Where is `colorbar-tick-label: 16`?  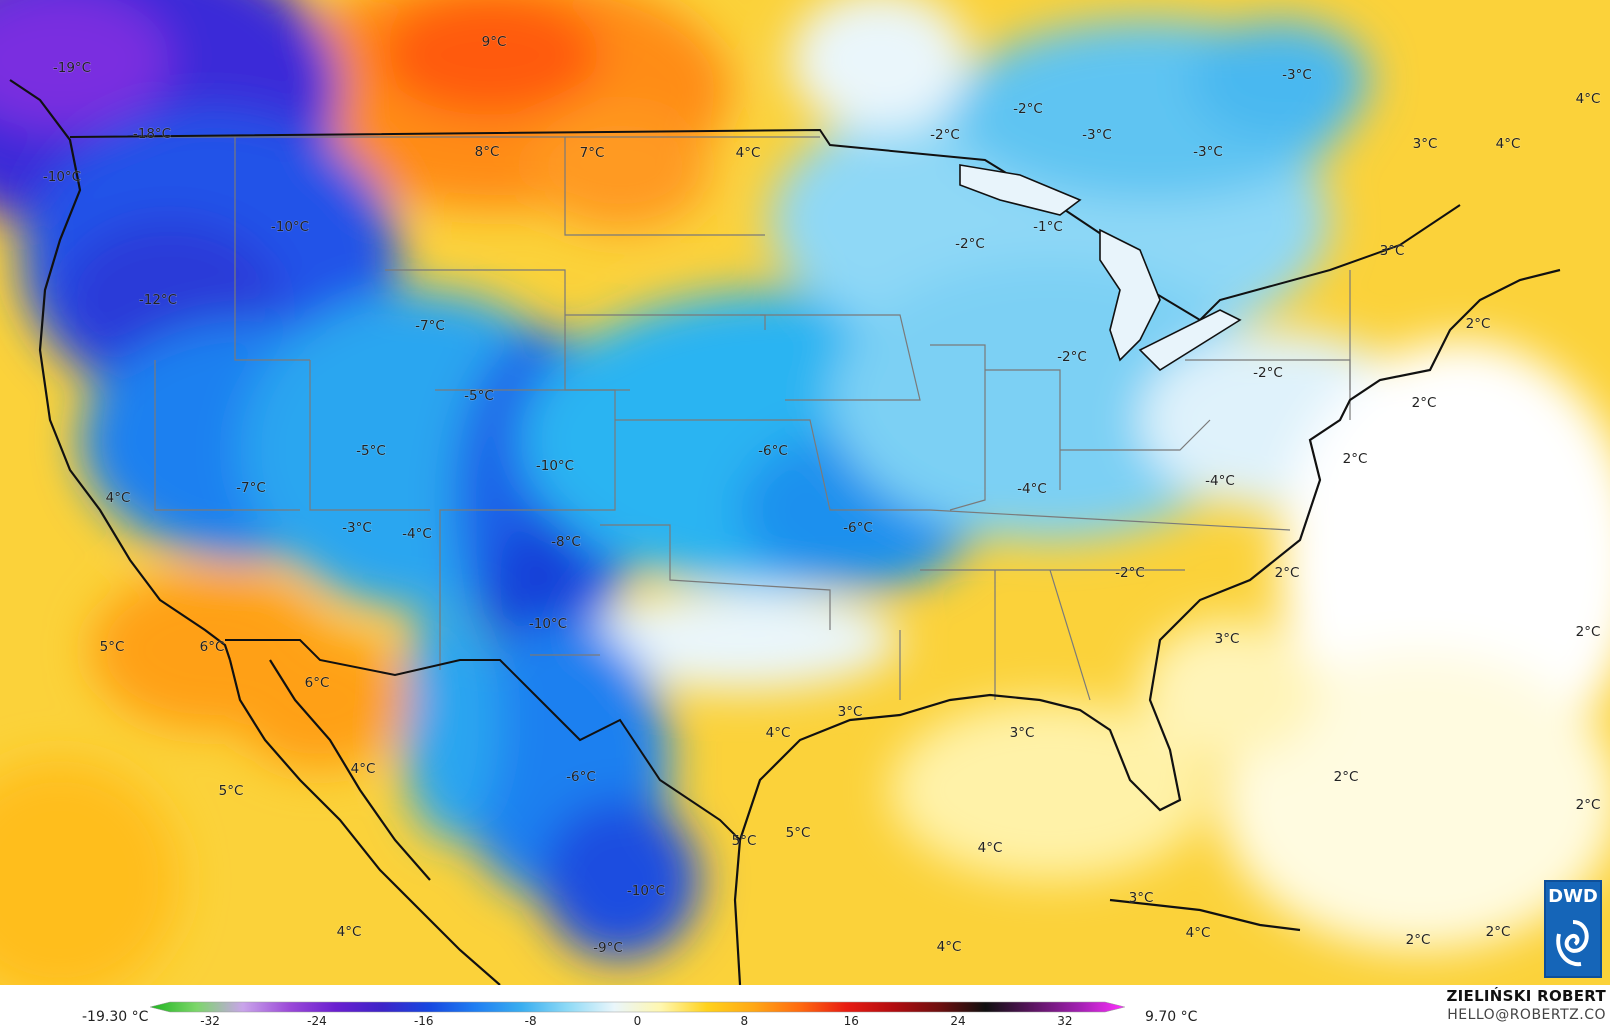 colorbar-tick-label: 16 is located at coordinates (851, 1021).